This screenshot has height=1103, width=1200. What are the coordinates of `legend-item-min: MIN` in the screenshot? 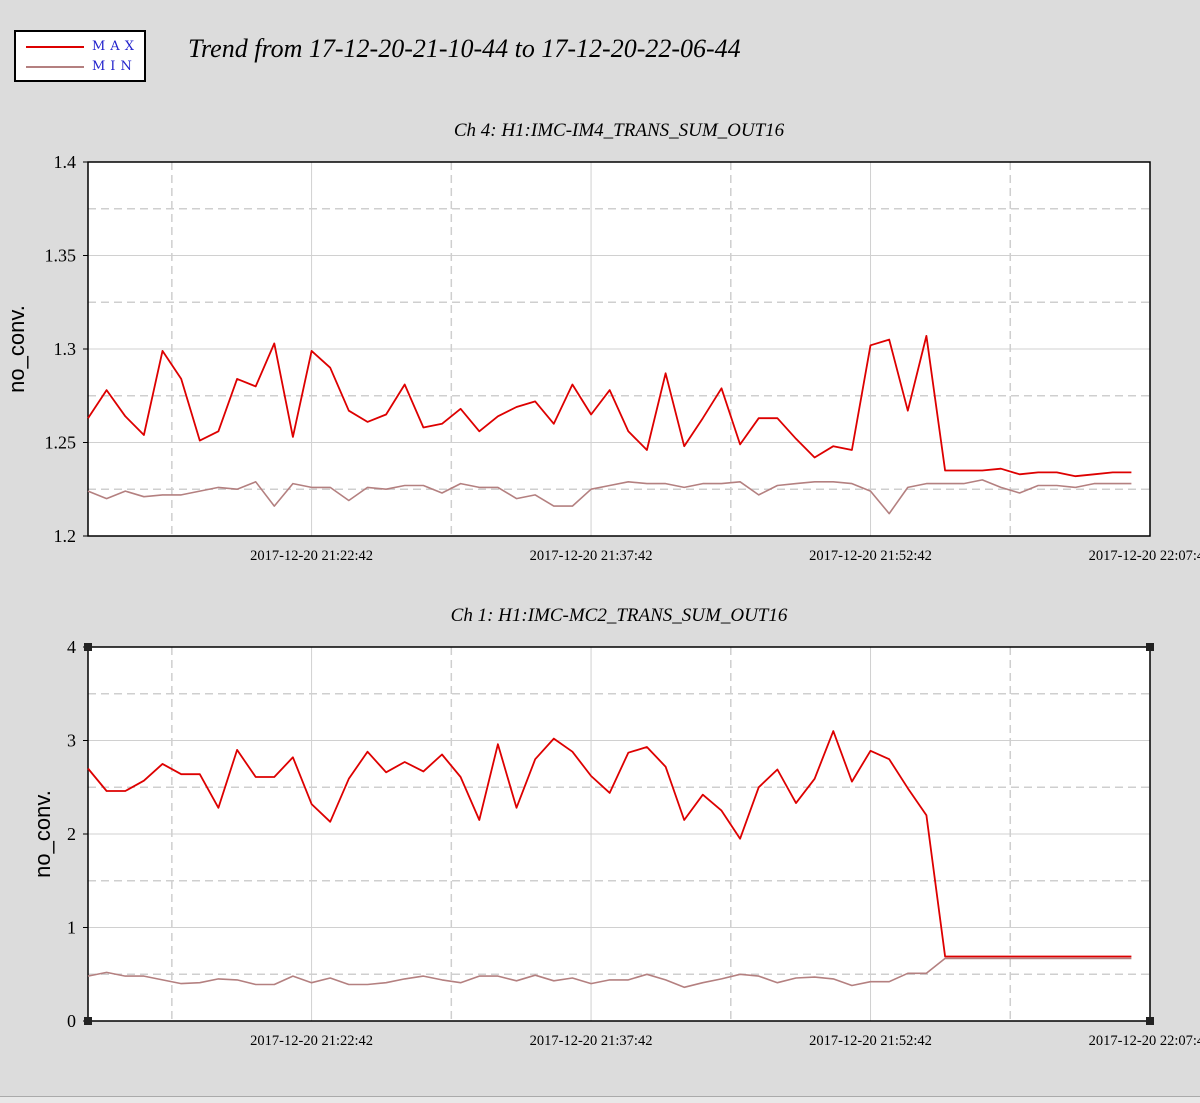 It's located at (81, 67).